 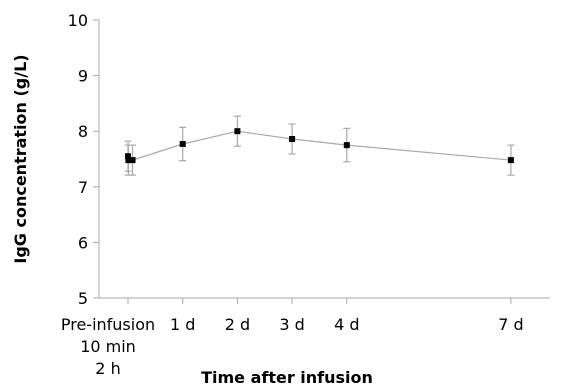 I want to click on y-axis-title: IgG concentration (g/L), so click(x=20, y=158).